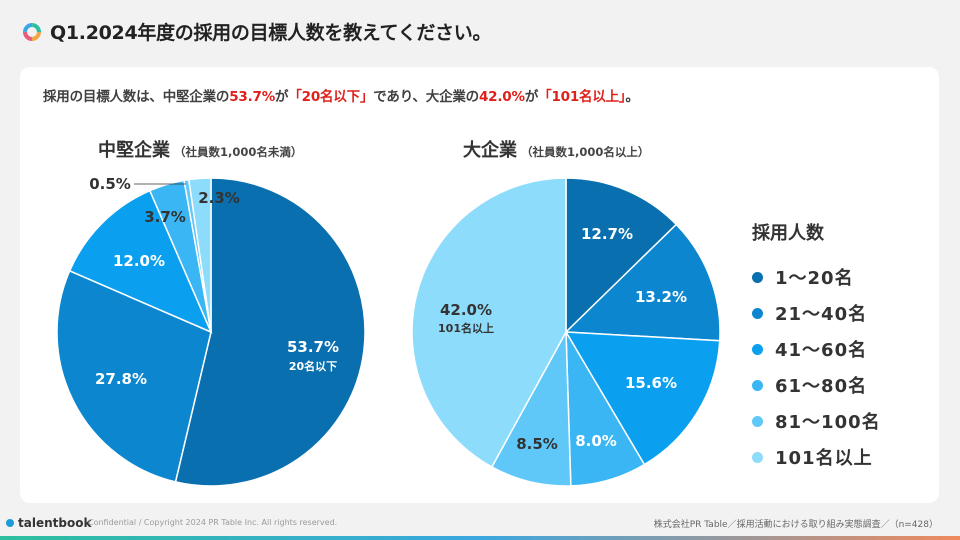 Image resolution: width=960 pixels, height=540 pixels. Describe the element at coordinates (821, 386) in the screenshot. I see `legend-label: 61～80名` at that location.